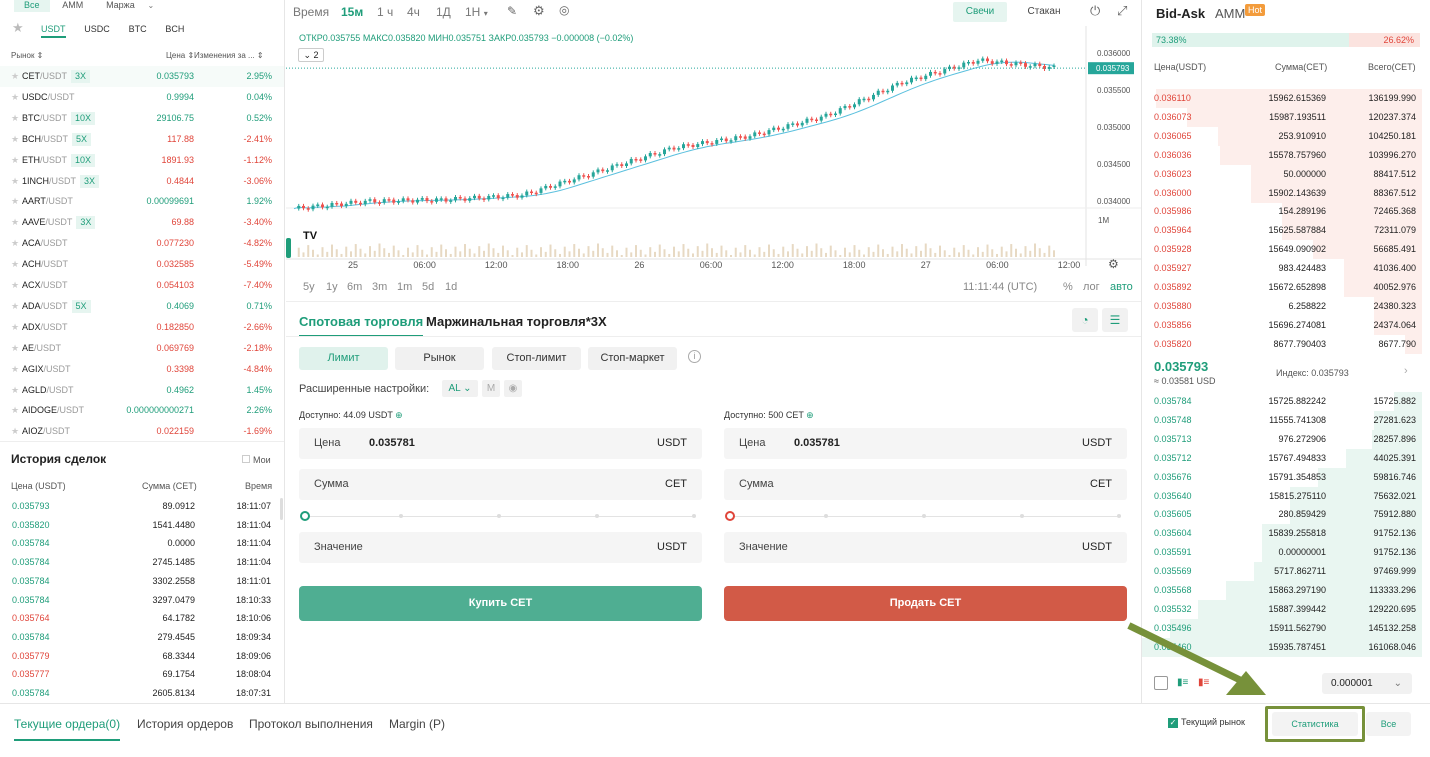  Describe the element at coordinates (343, 358) in the screenshot. I see `order-type-limit: Лимит` at that location.